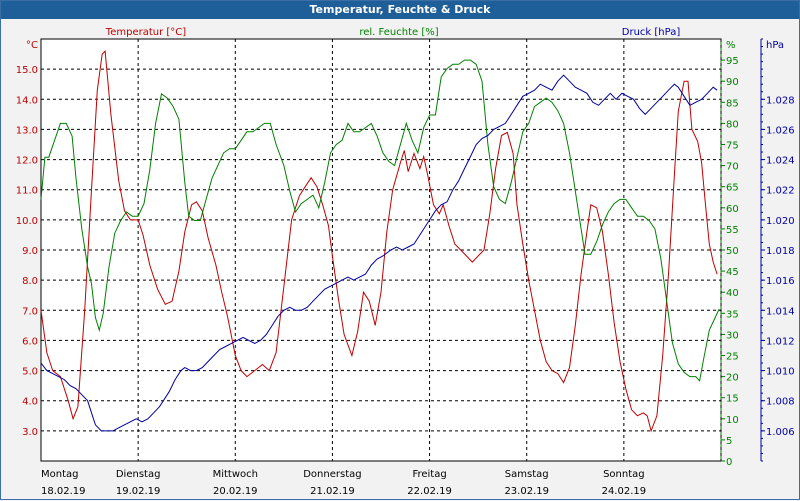  Describe the element at coordinates (780, 311) in the screenshot. I see `pressure-tick-label: 1.014` at that location.